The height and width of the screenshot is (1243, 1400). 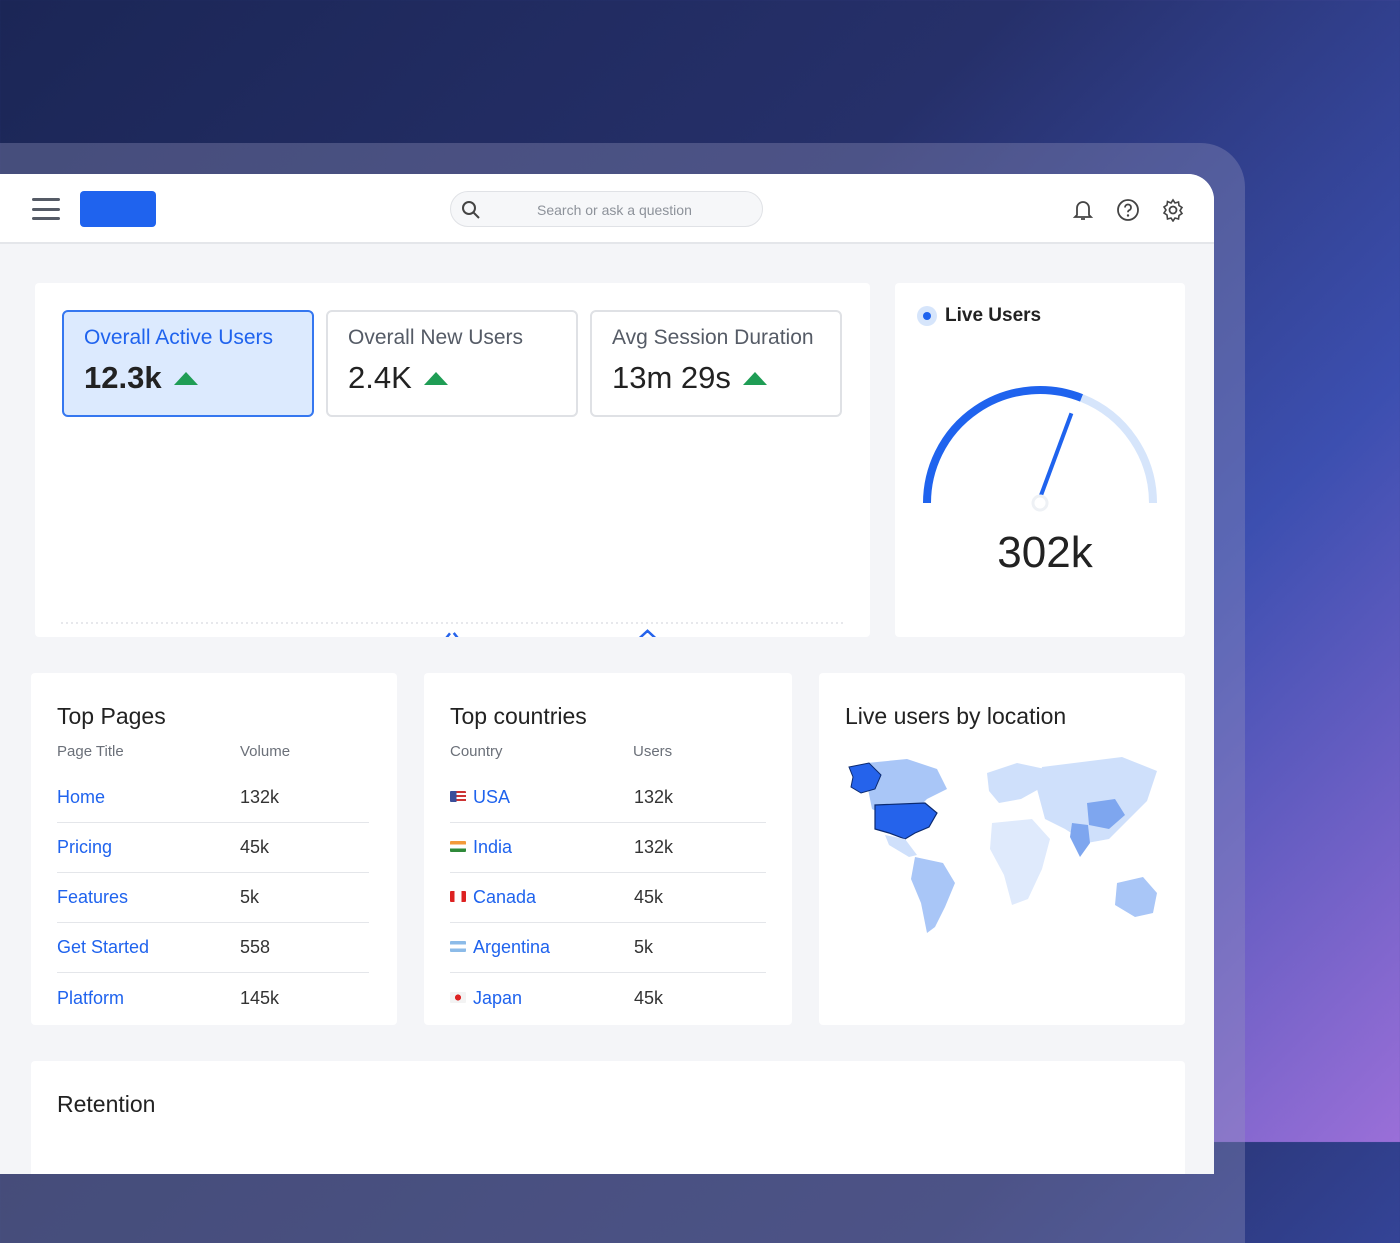 I want to click on gauge-needle, so click(x=1056, y=455).